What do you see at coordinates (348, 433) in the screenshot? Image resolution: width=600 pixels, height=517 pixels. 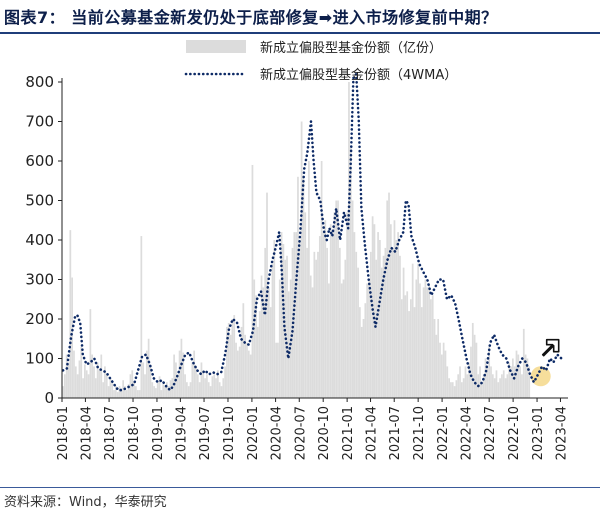 I see `x-tick-label: 2021-01` at bounding box center [348, 433].